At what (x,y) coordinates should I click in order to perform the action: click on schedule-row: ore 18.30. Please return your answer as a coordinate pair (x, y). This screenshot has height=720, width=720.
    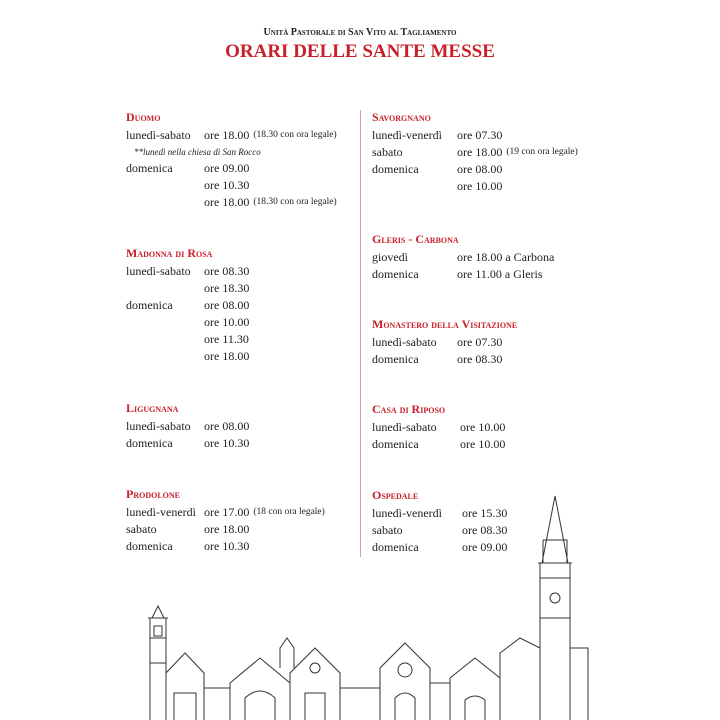
    Looking at the image, I should click on (187, 288).